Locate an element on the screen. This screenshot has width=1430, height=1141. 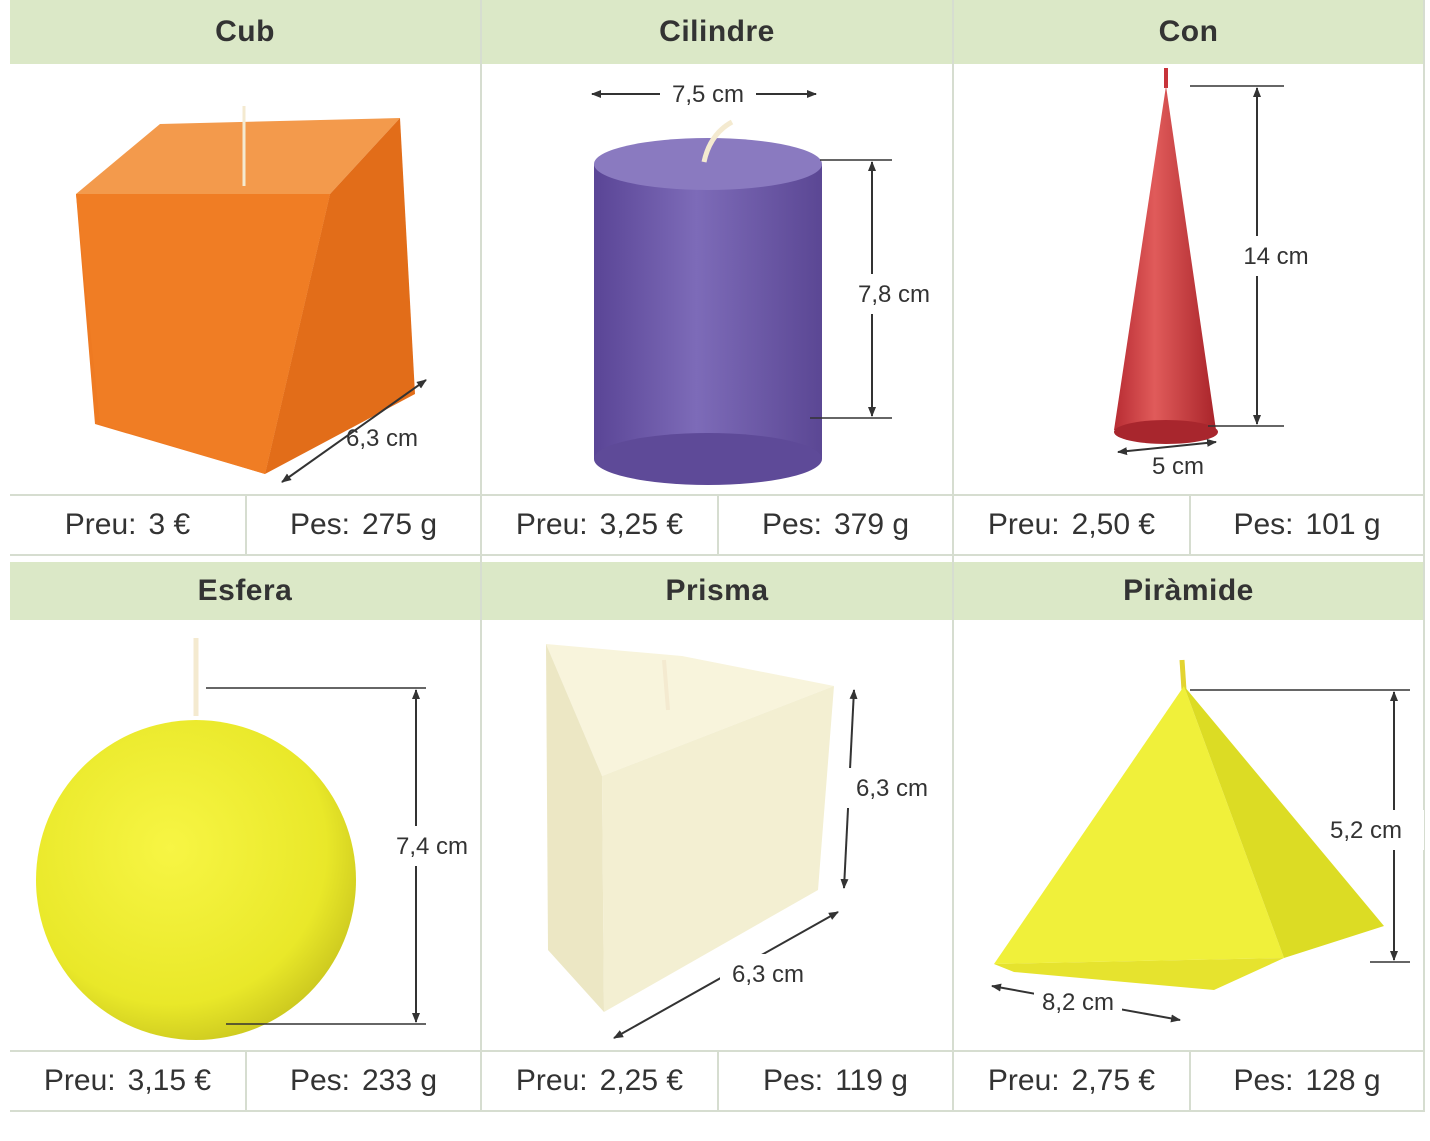
pyramid-candle-illustration: 5,2 cm 8,2 cm is located at coordinates (1207, 841).